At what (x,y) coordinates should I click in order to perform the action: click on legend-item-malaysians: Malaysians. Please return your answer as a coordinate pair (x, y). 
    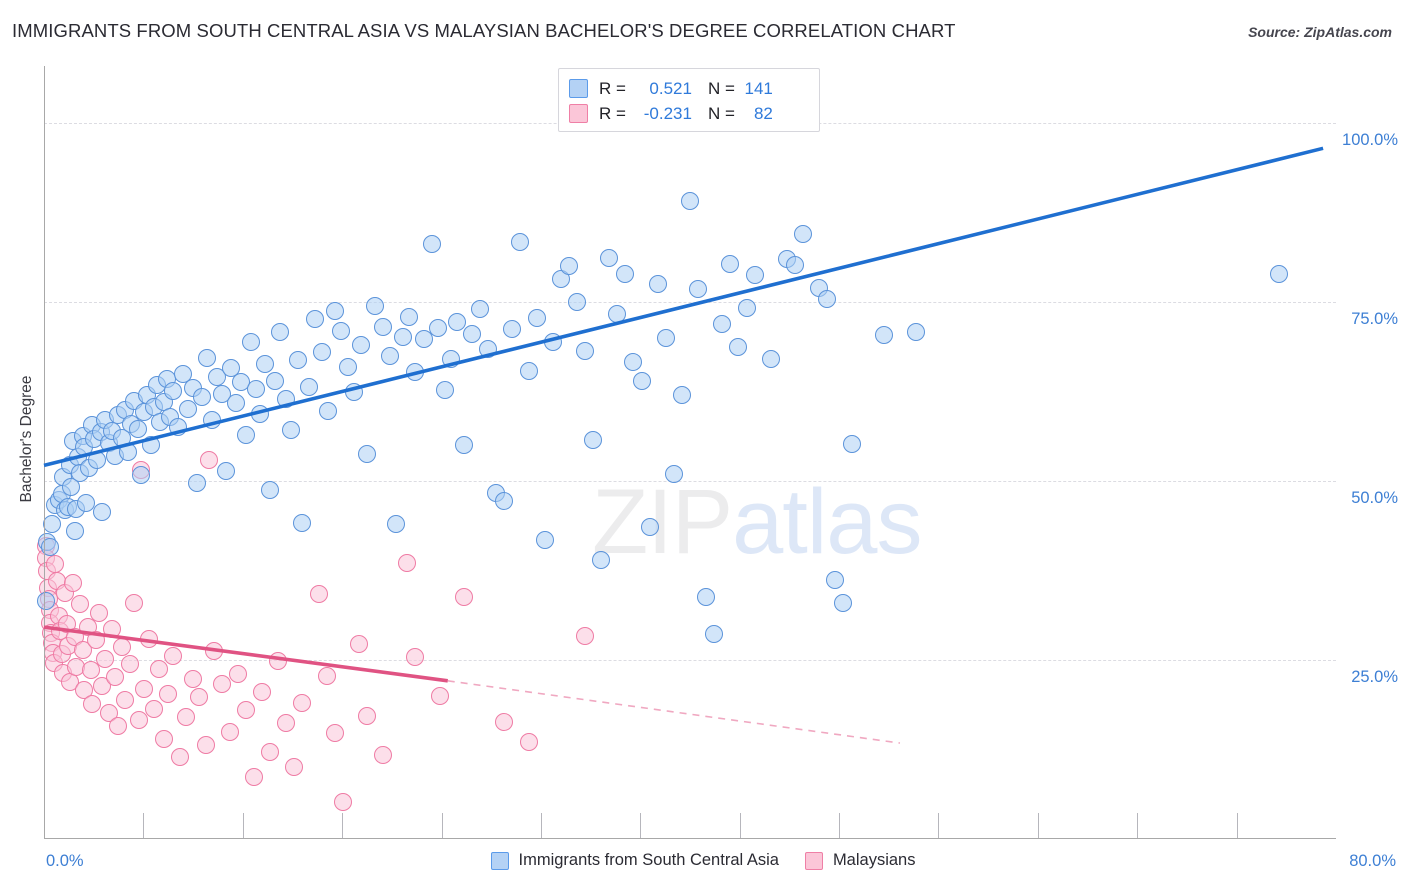
    Looking at the image, I should click on (859, 860).